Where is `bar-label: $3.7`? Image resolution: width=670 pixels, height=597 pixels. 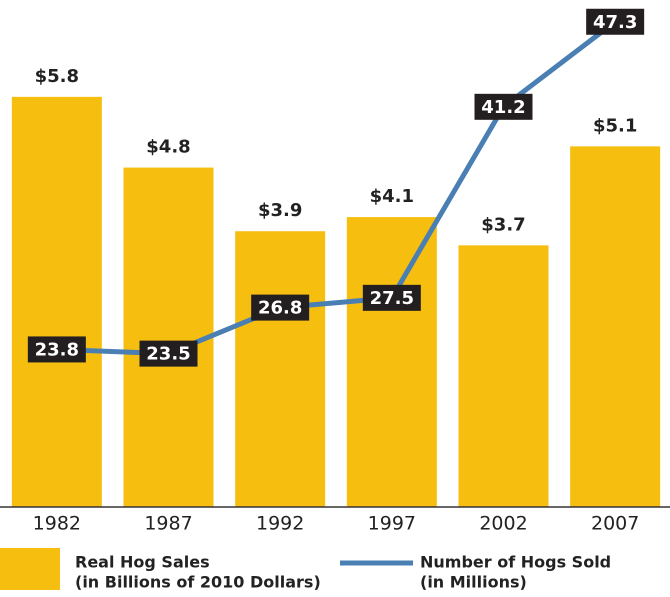
bar-label: $3.7 is located at coordinates (503, 224).